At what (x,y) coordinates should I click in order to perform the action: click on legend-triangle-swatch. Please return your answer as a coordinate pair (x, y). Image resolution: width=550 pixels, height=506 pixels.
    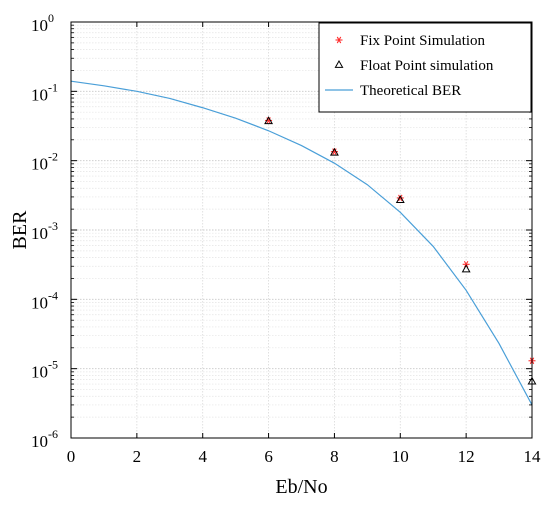
    Looking at the image, I should click on (339, 63).